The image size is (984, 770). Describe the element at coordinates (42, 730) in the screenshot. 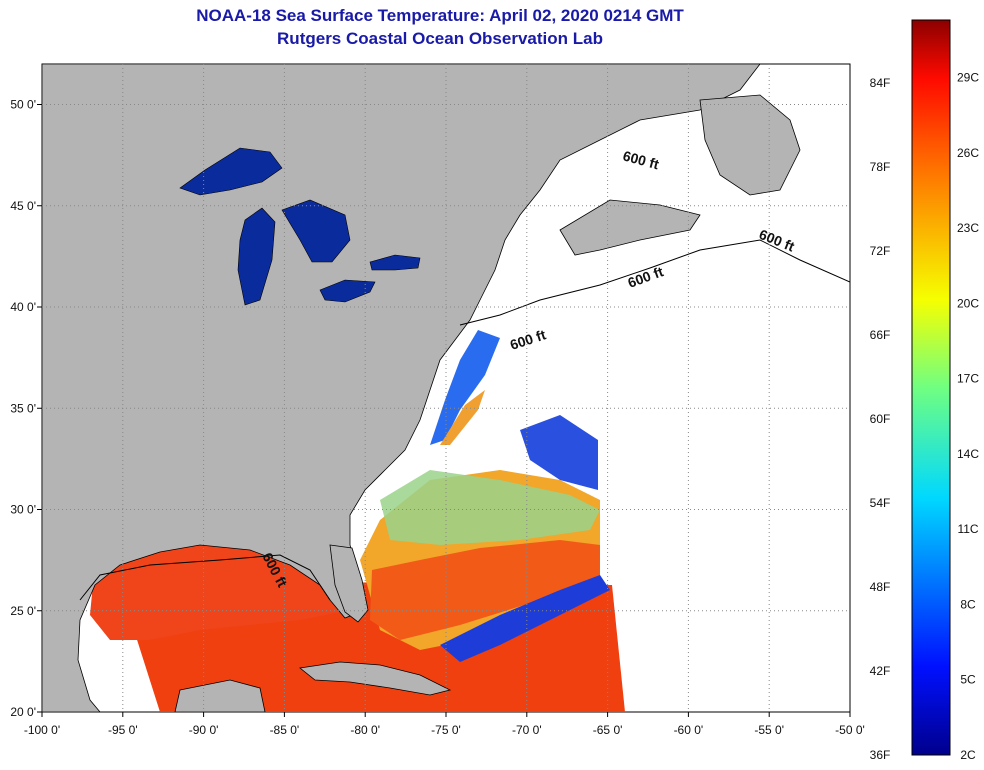

I see `lon-tick-label: -100 0'` at that location.